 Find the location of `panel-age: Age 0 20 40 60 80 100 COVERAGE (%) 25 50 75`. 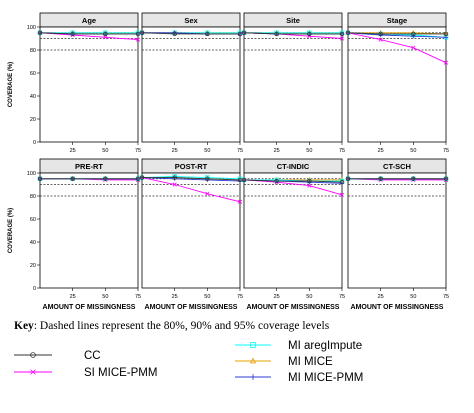

panel-age: Age 0 20 40 60 80 100 COVERAGE (%) 25 50 75 is located at coordinates (74, 83).